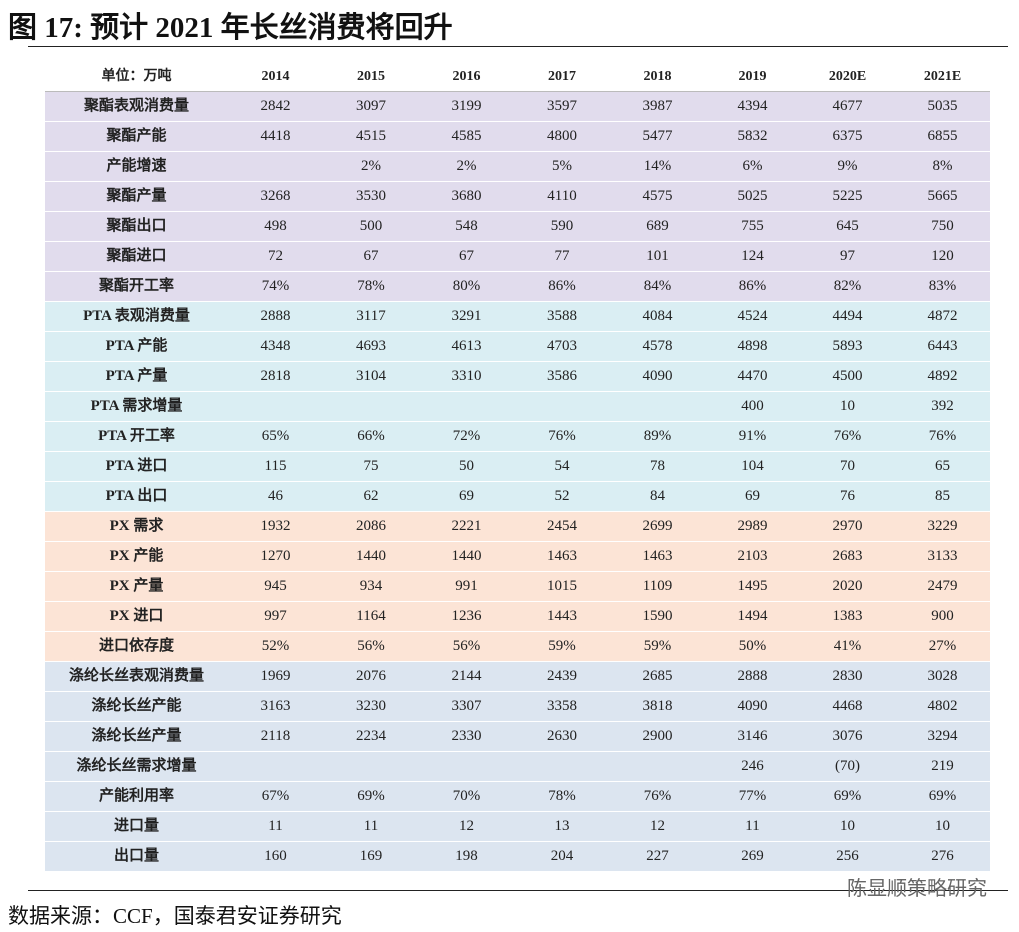 The width and height of the screenshot is (1019, 932). I want to click on header-cell: 2021E, so click(942, 76).